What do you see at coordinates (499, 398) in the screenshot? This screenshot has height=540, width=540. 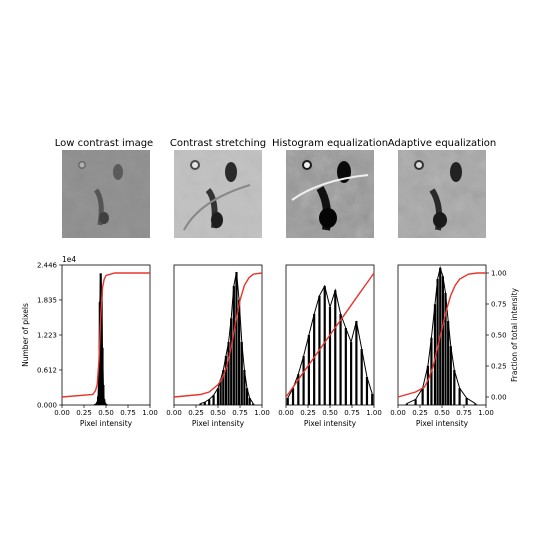 I see `y2-tick-label: 0.00` at bounding box center [499, 398].